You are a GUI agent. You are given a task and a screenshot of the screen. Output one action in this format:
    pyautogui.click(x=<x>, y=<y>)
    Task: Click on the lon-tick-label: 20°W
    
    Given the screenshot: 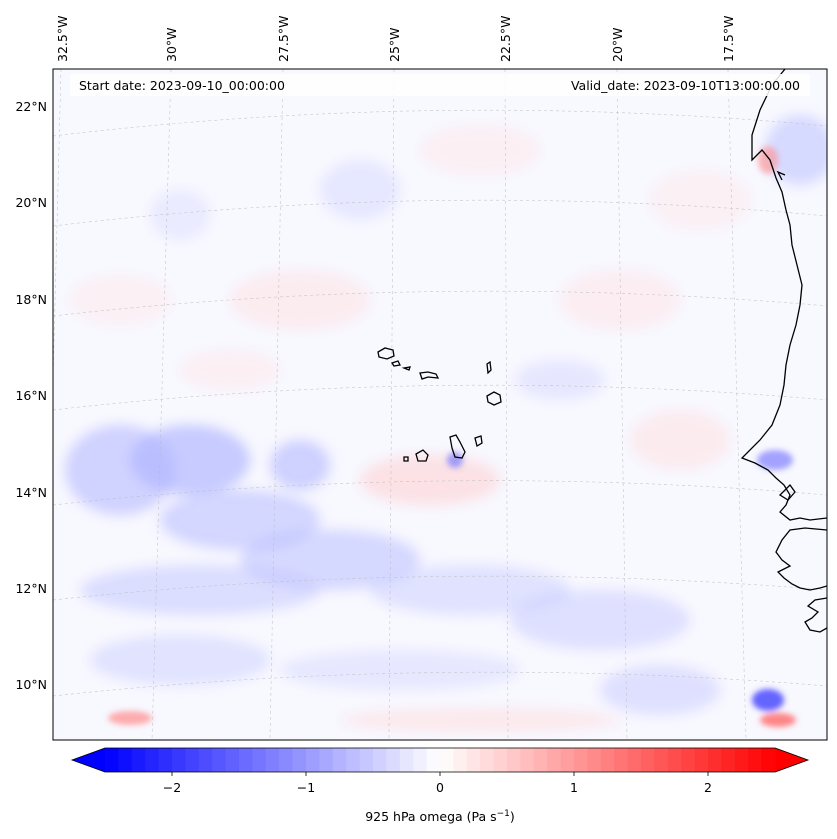 What is the action you would take?
    pyautogui.click(x=617, y=44)
    